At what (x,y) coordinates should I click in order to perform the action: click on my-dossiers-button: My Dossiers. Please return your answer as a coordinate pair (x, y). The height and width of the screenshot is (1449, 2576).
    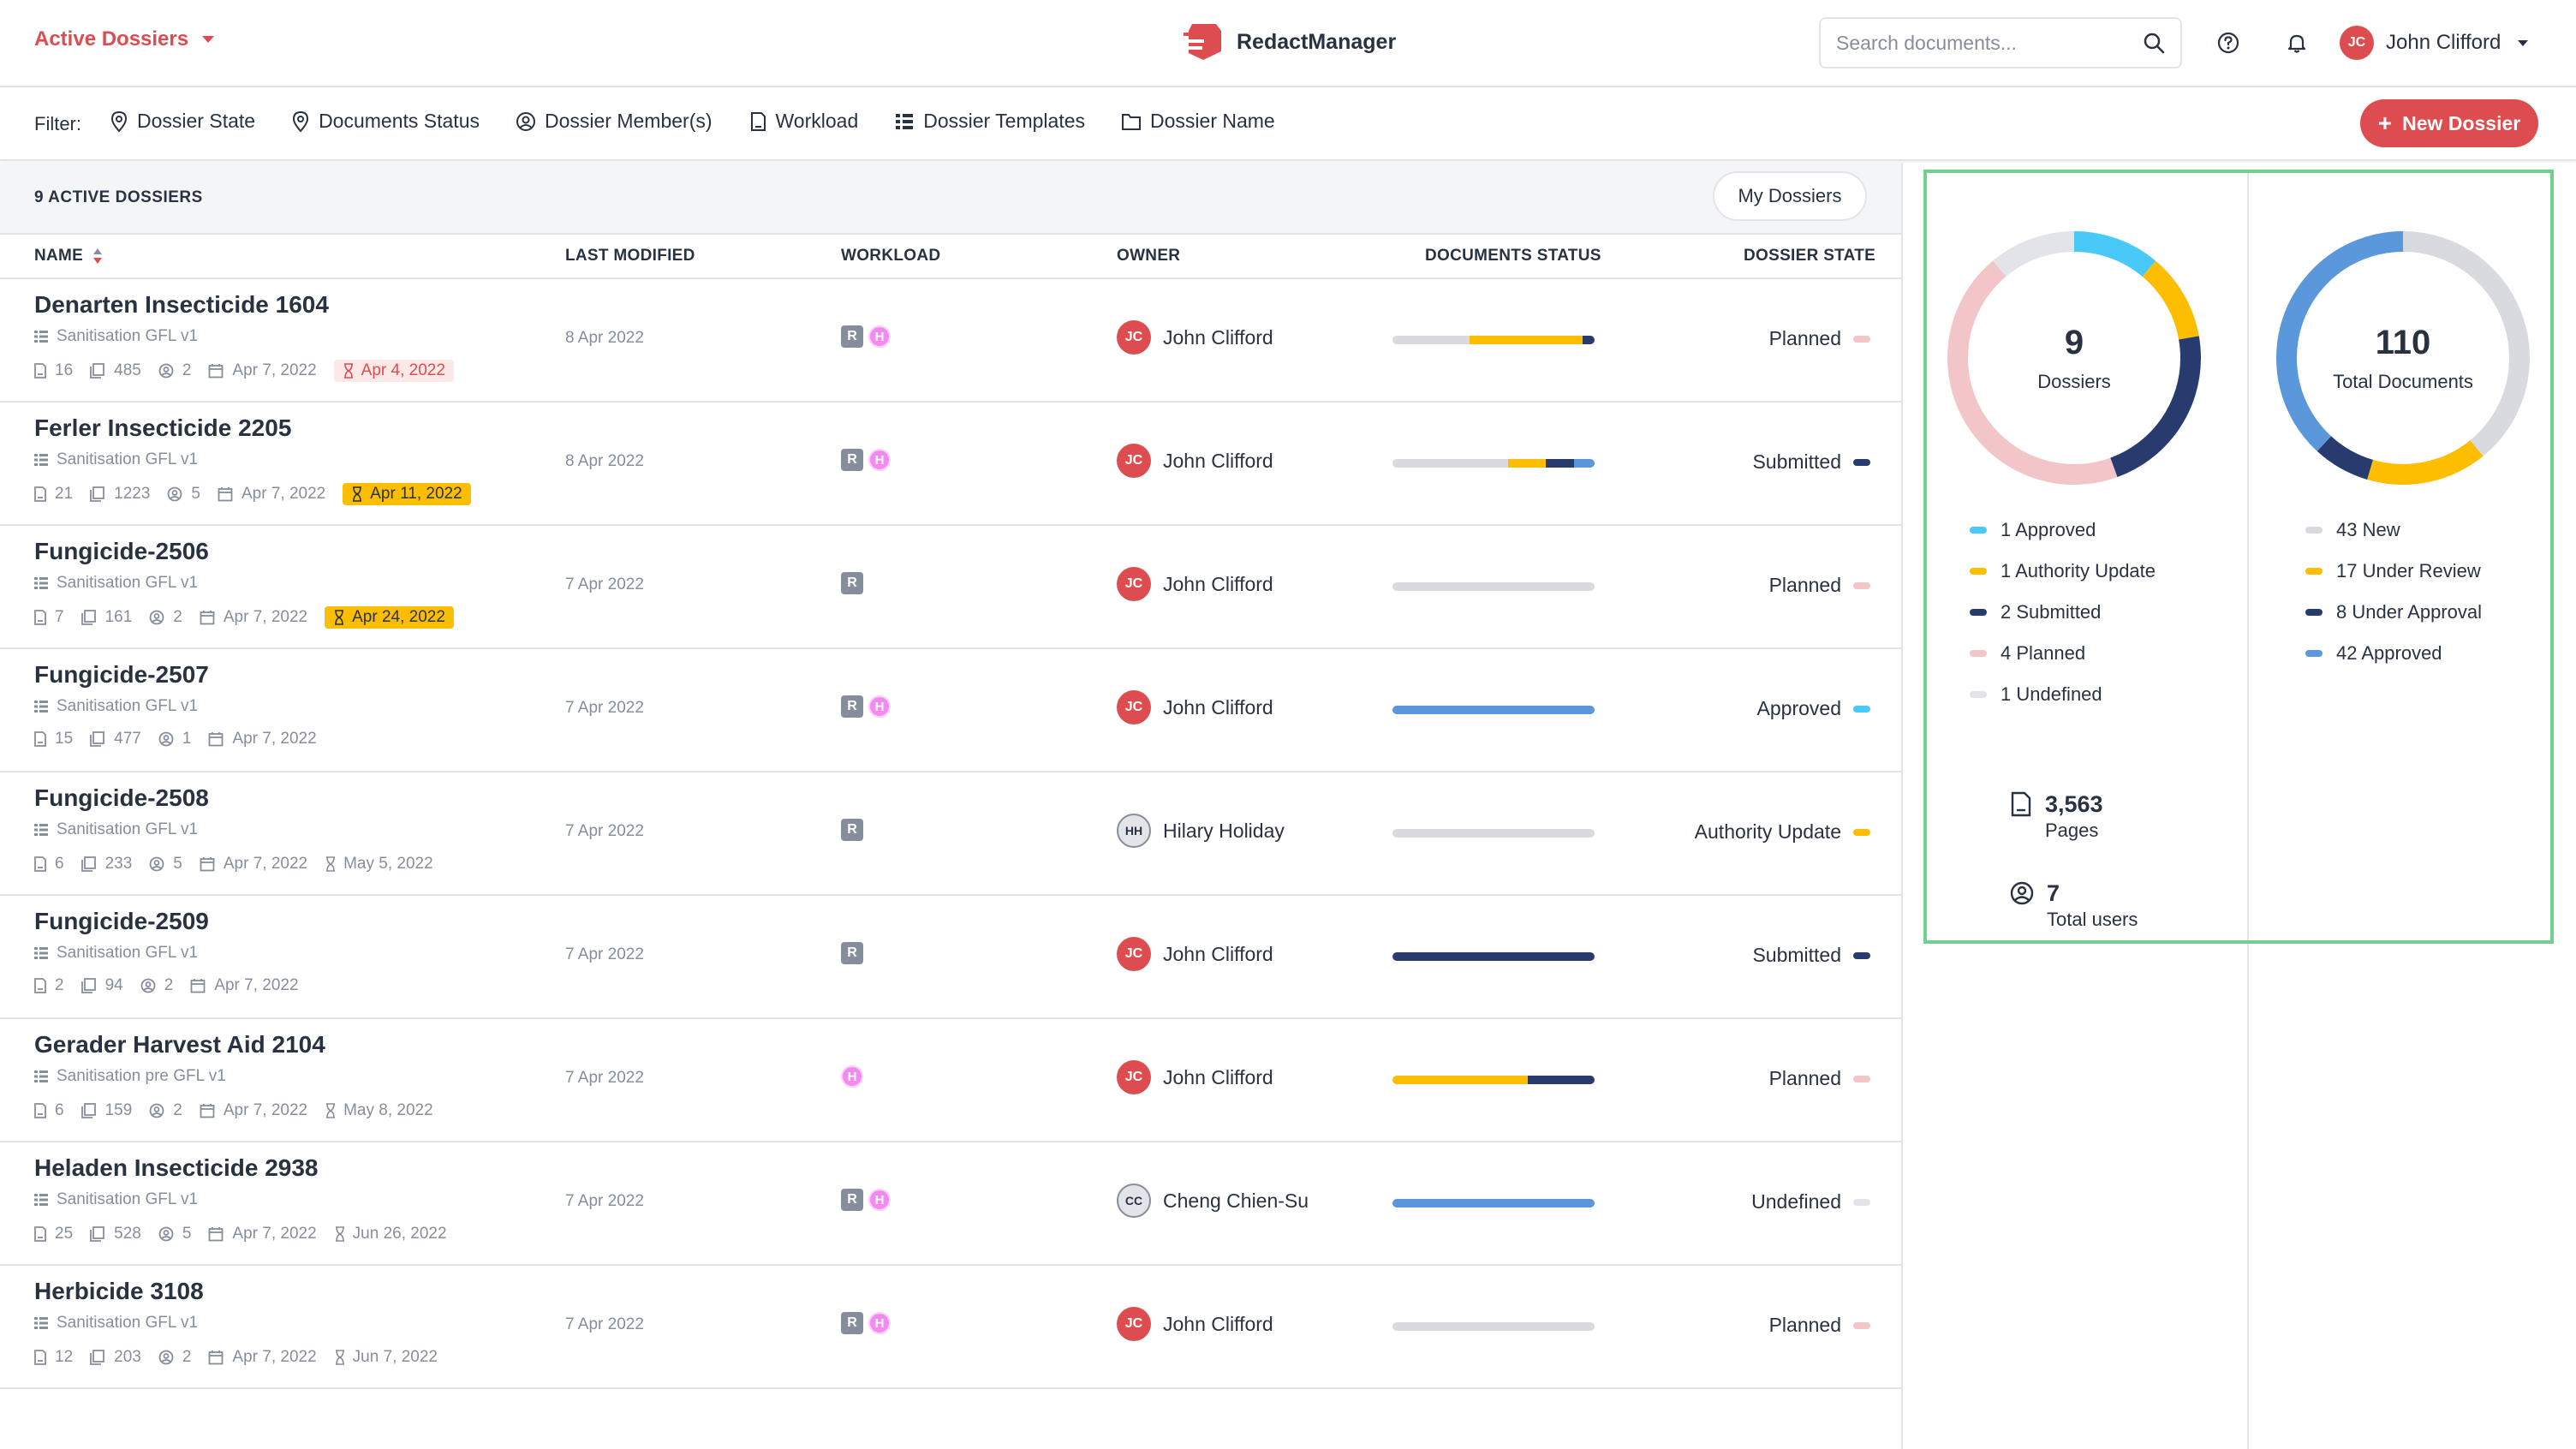
    Looking at the image, I should click on (1790, 196).